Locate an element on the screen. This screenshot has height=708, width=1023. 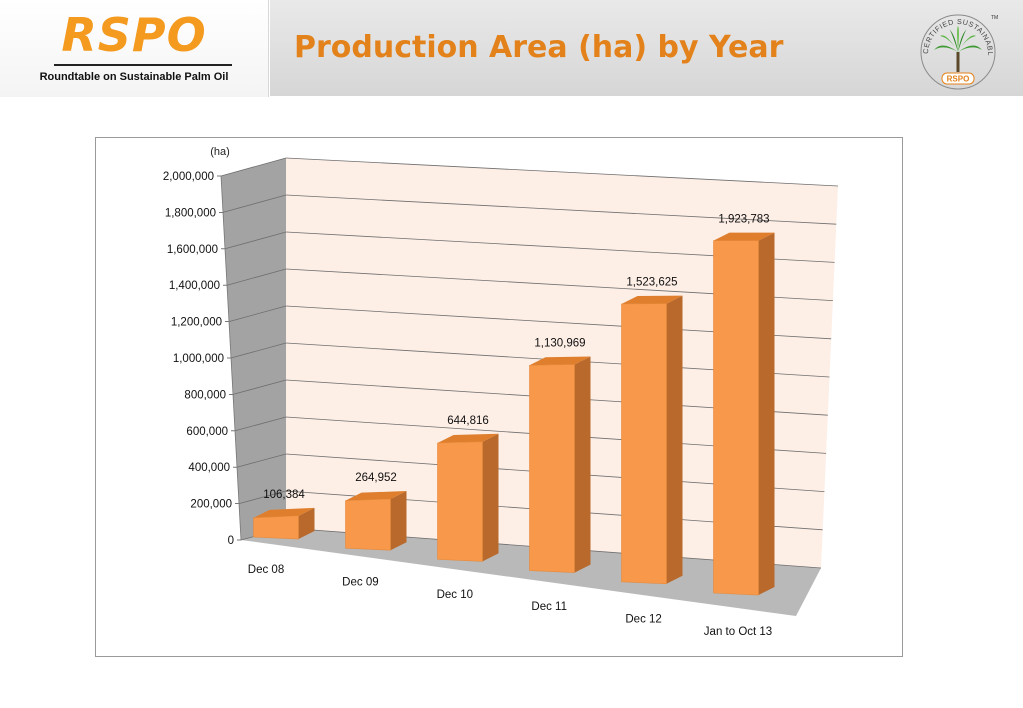
y-tick-label: 1,000,000 is located at coordinates (198, 359).